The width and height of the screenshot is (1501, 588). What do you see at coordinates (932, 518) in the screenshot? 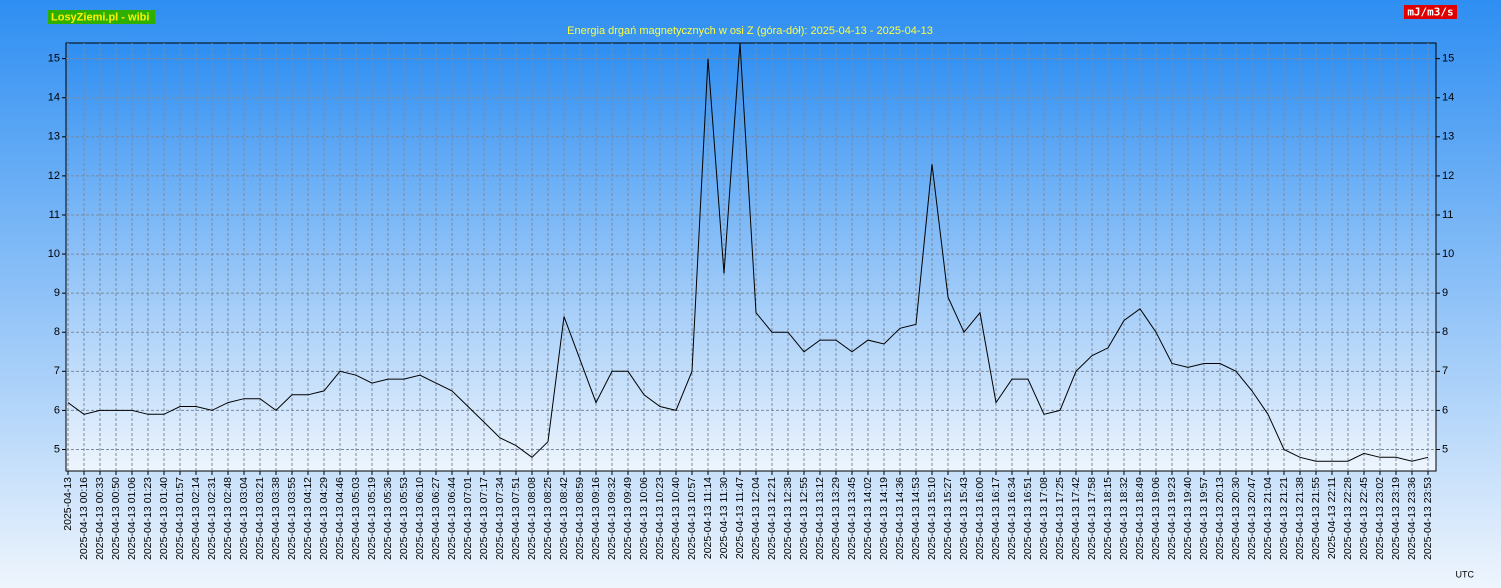
I see `x-tick-label: 2025-04-13 15:10` at bounding box center [932, 518].